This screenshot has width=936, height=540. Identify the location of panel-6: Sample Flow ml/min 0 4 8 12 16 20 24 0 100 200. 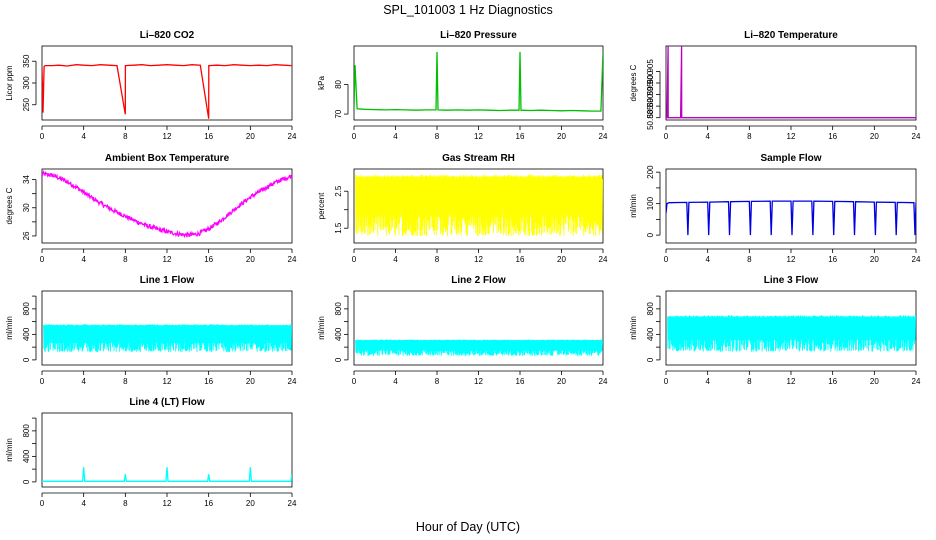
(775, 208).